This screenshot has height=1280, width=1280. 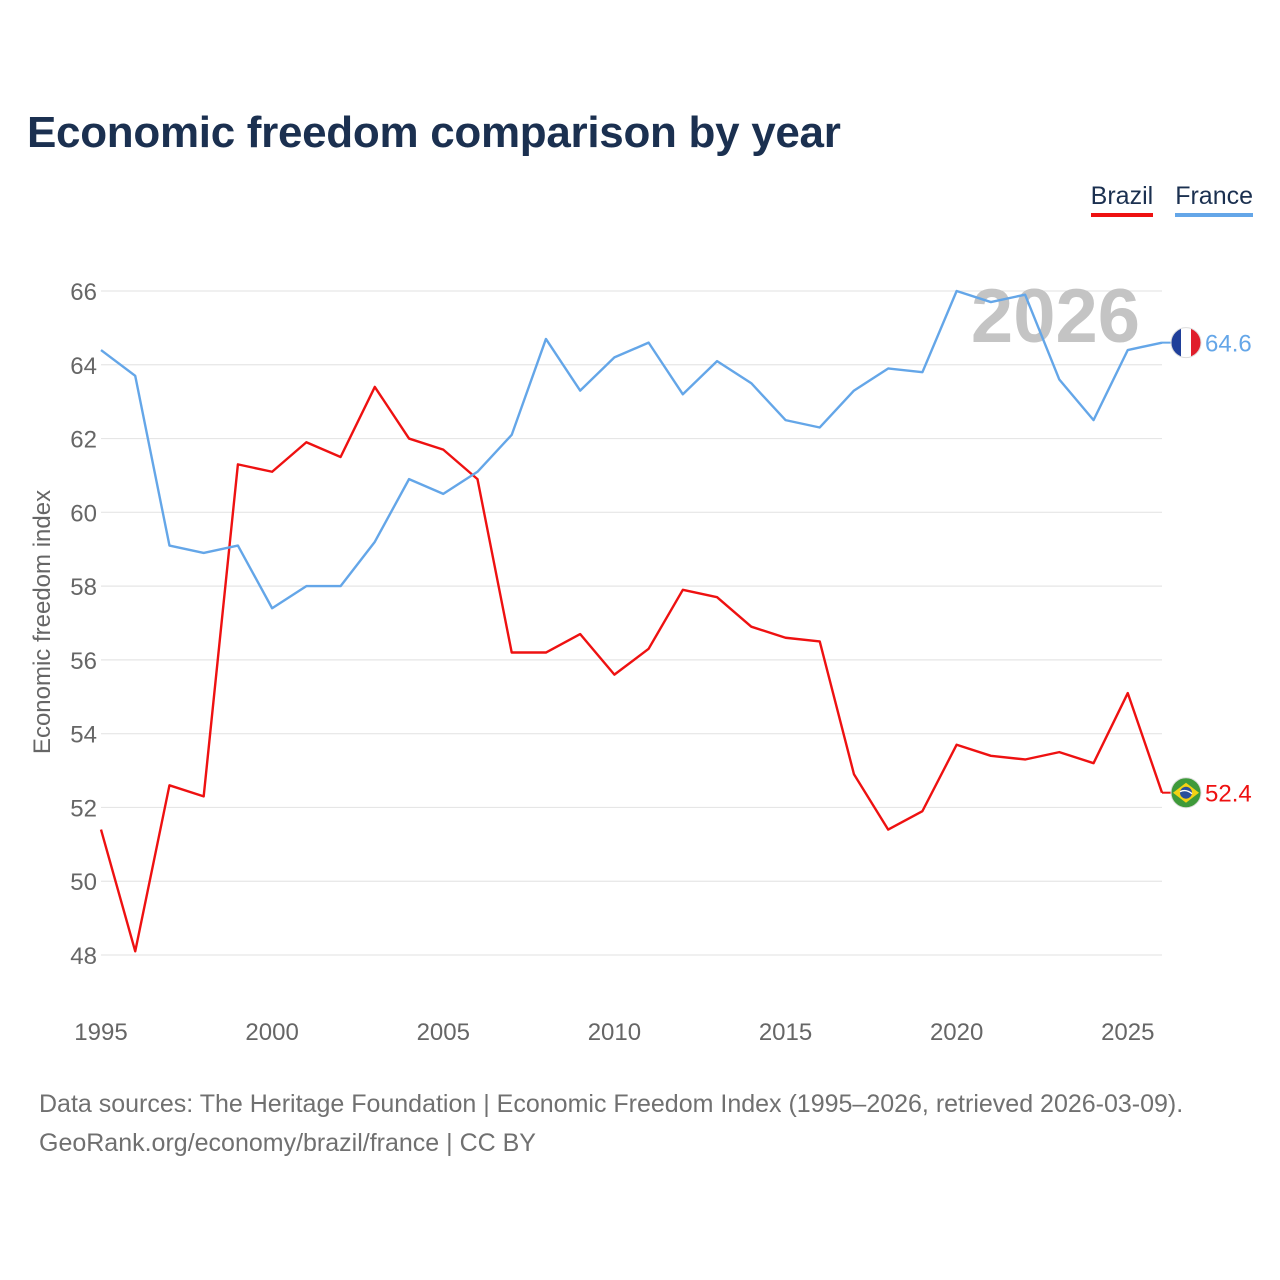 I want to click on x-tick-label: 2000, so click(x=271, y=1032).